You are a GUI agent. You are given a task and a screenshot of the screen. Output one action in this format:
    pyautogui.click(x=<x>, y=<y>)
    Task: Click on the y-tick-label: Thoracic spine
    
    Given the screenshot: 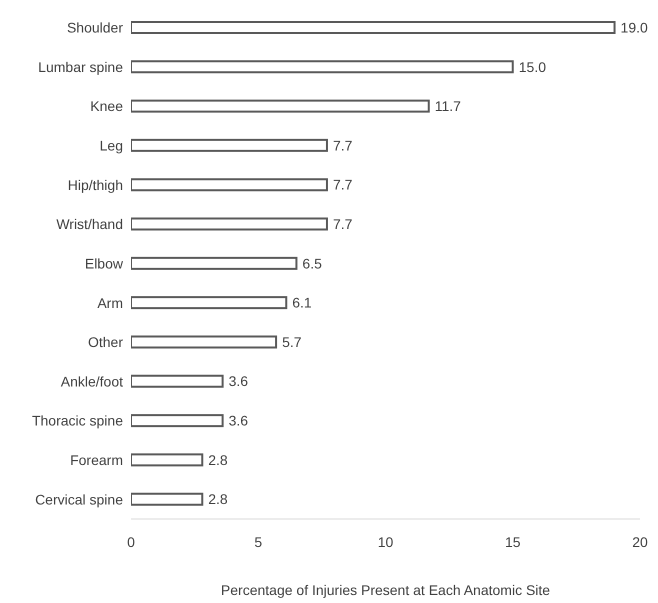 What is the action you would take?
    pyautogui.click(x=78, y=420)
    